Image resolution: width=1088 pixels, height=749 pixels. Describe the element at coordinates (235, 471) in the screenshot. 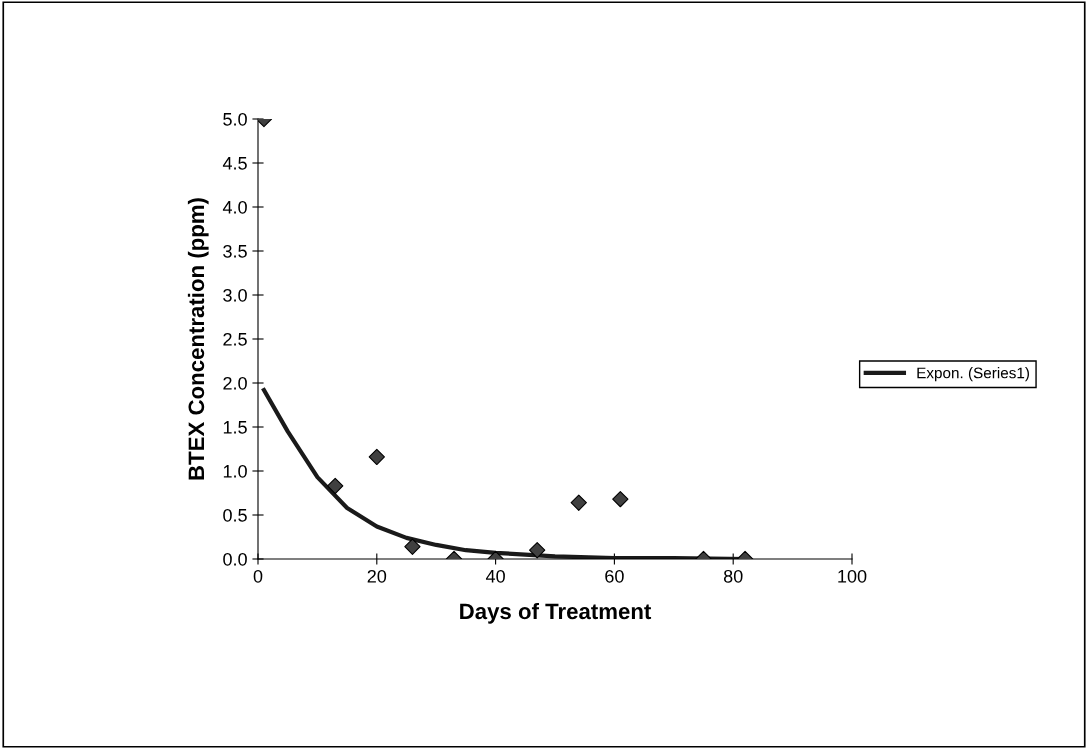

I see `y-tick-label: 1.0` at that location.